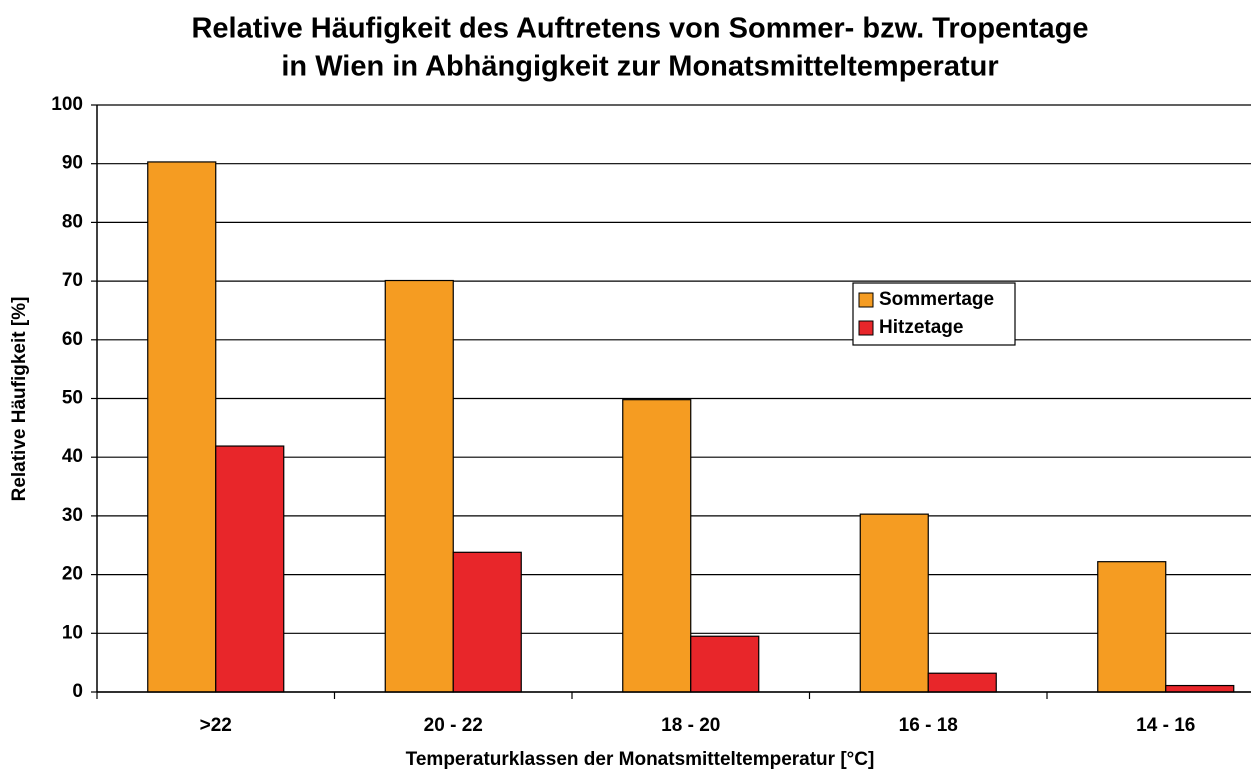 The height and width of the screenshot is (773, 1251). Describe the element at coordinates (77, 691) in the screenshot. I see `y-tick-label: 0` at that location.